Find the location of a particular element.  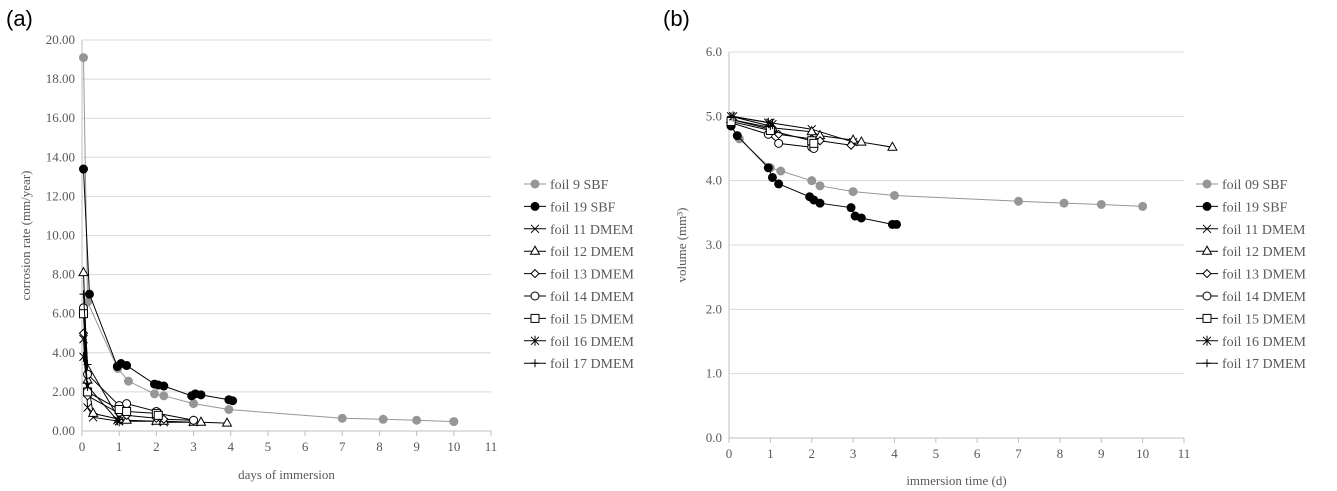

y-tick-label: 4.00 is located at coordinates (63, 352).